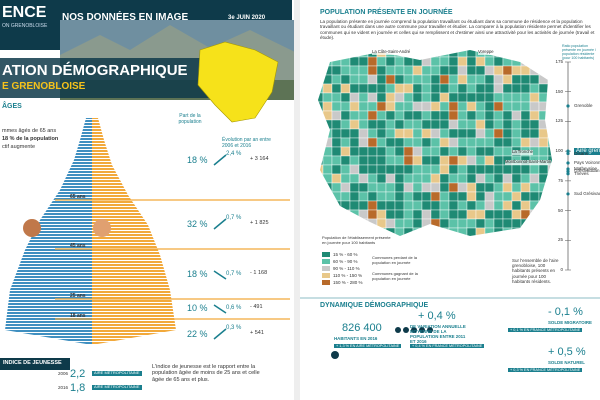  Describe the element at coordinates (190, 119) in the screenshot. I see `col-share: Part de la population` at that location.